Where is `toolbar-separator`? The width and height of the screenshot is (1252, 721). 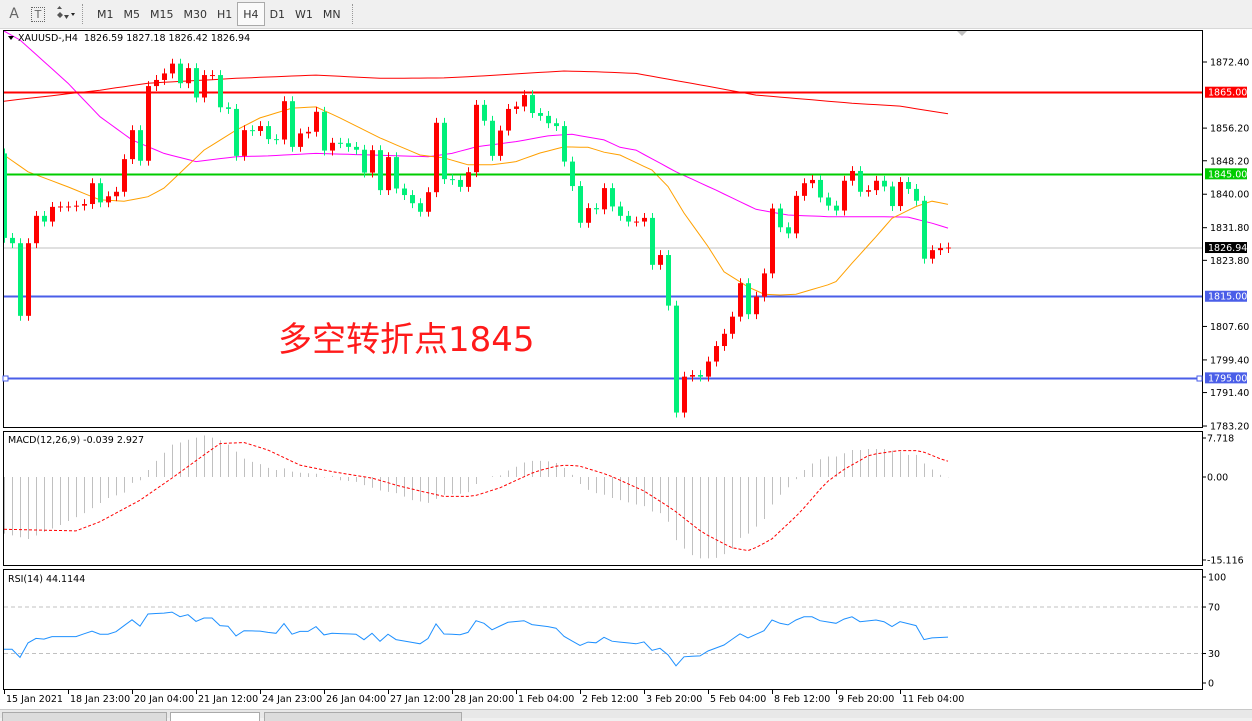 toolbar-separator is located at coordinates (84, 14).